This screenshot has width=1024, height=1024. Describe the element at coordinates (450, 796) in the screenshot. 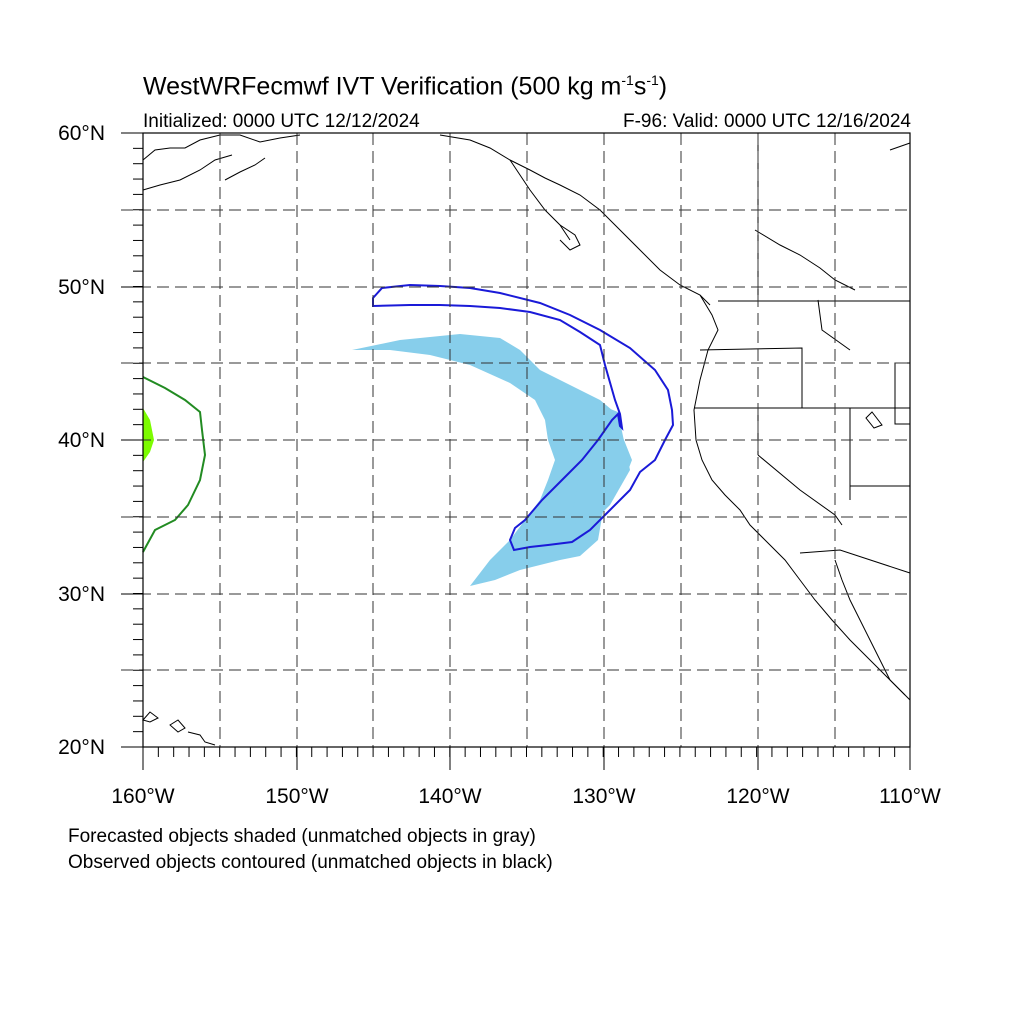

I see `x-tick-label: 140°W` at that location.